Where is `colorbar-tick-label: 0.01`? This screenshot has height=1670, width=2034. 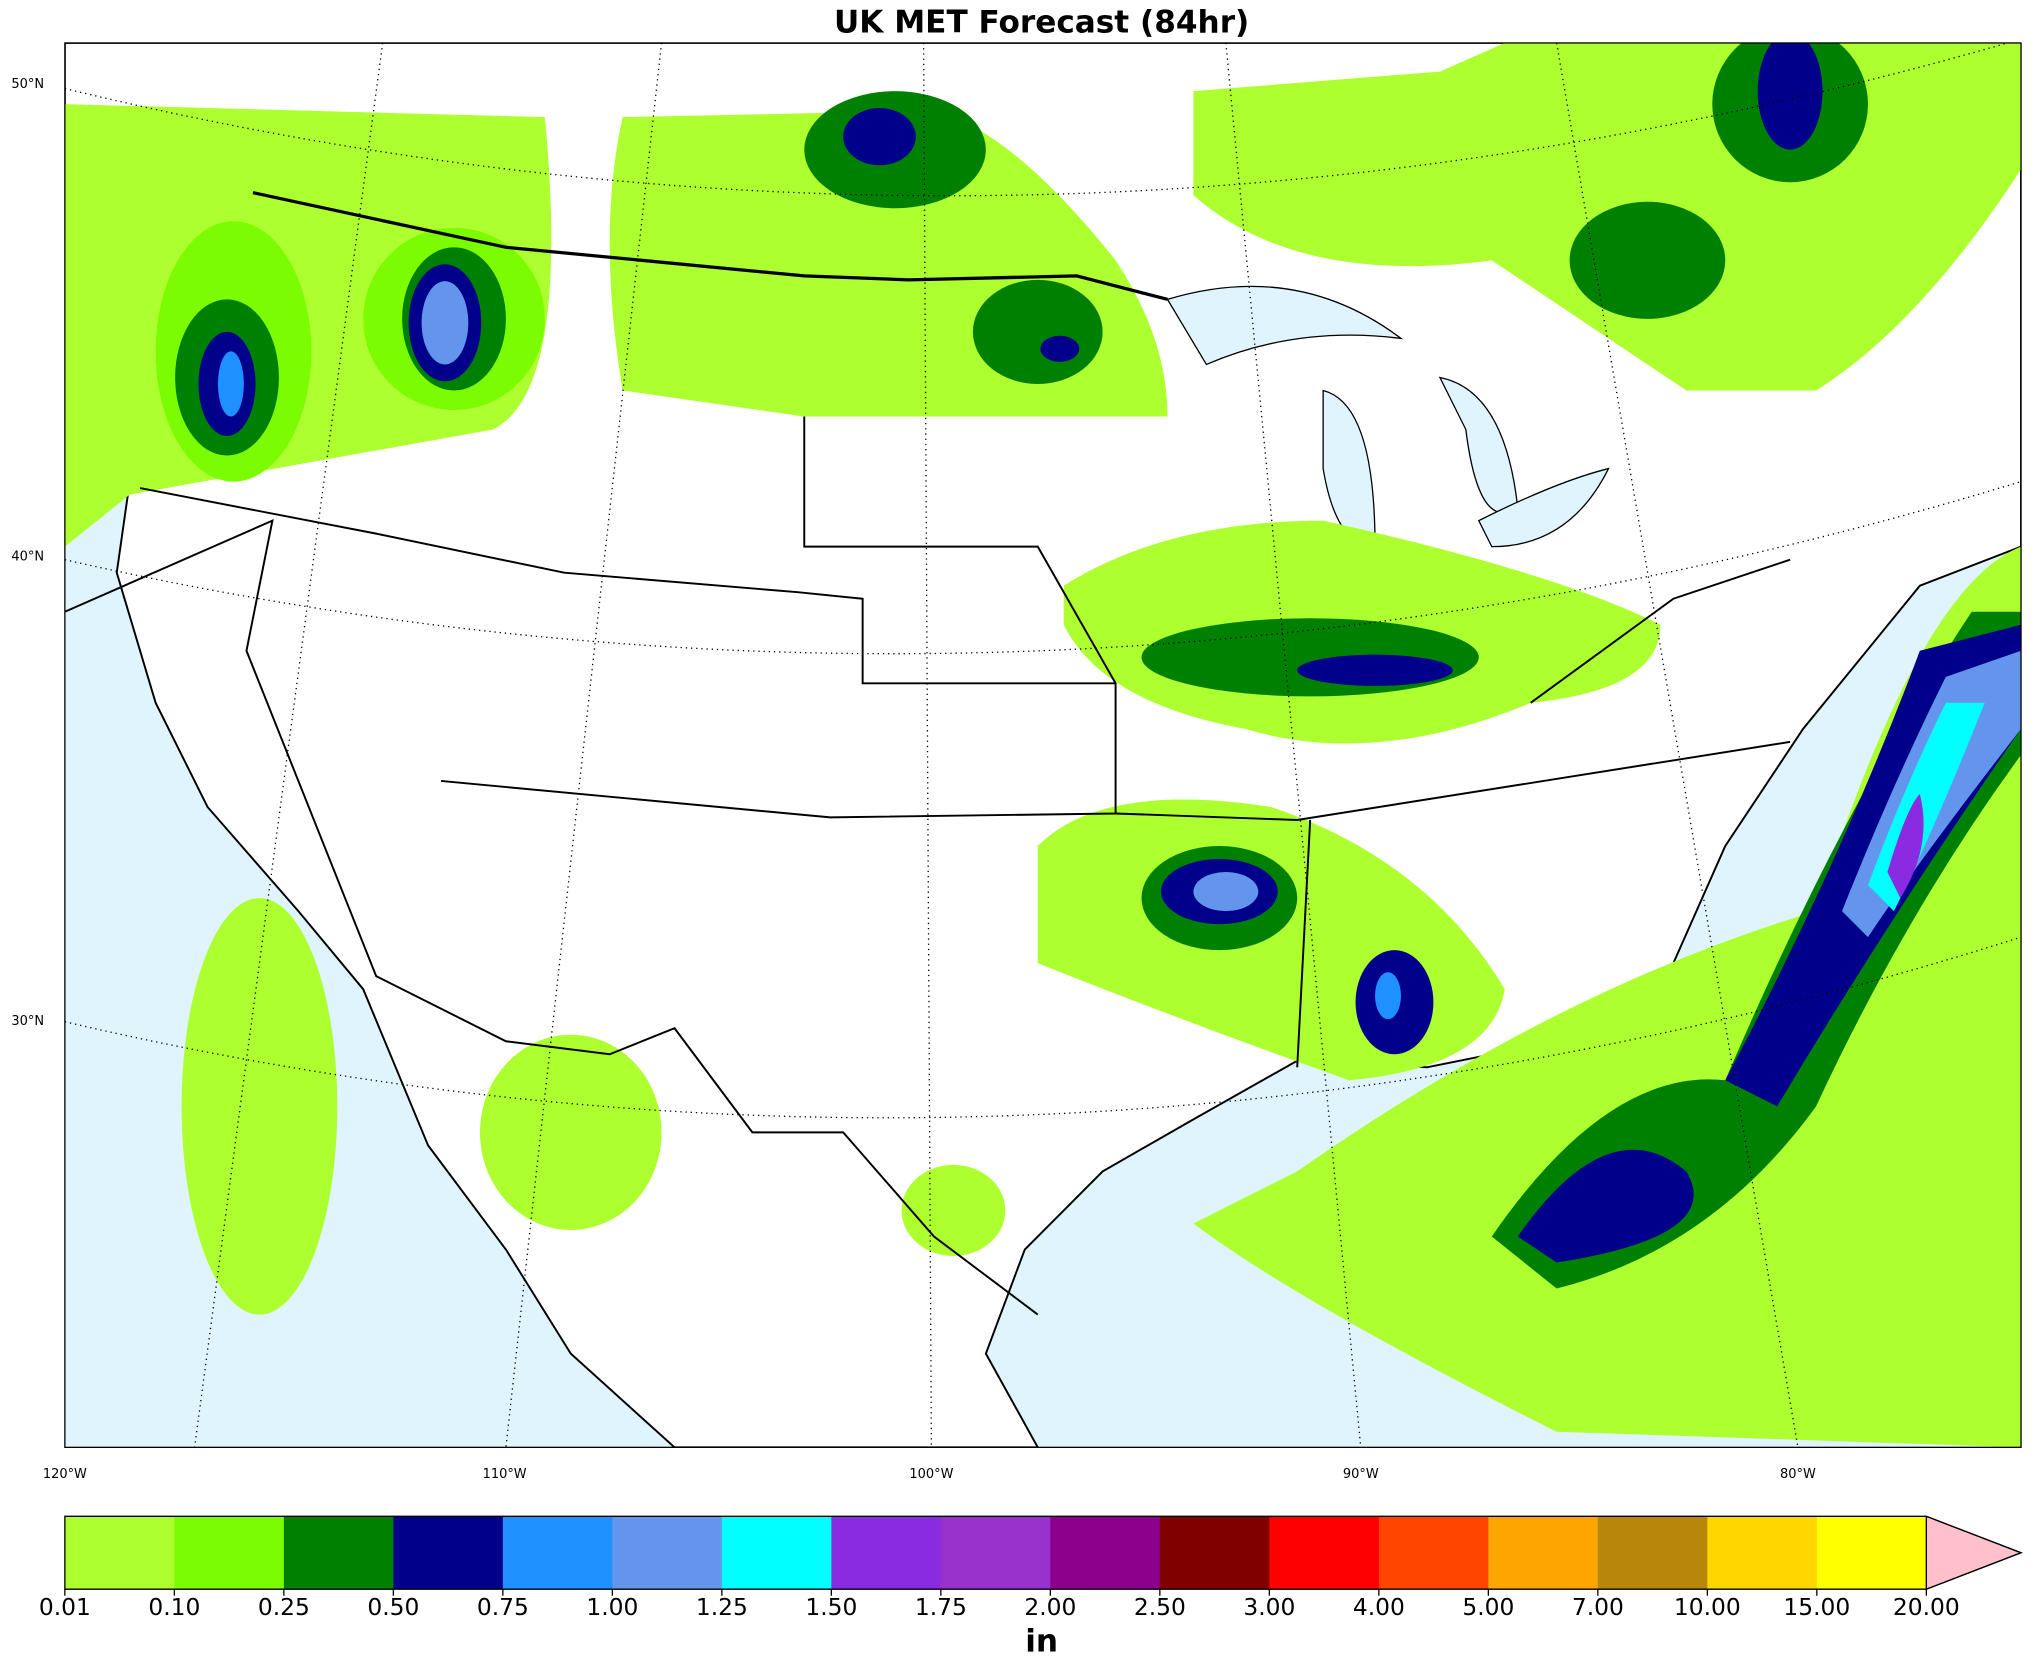
colorbar-tick-label: 0.01 is located at coordinates (65, 1607).